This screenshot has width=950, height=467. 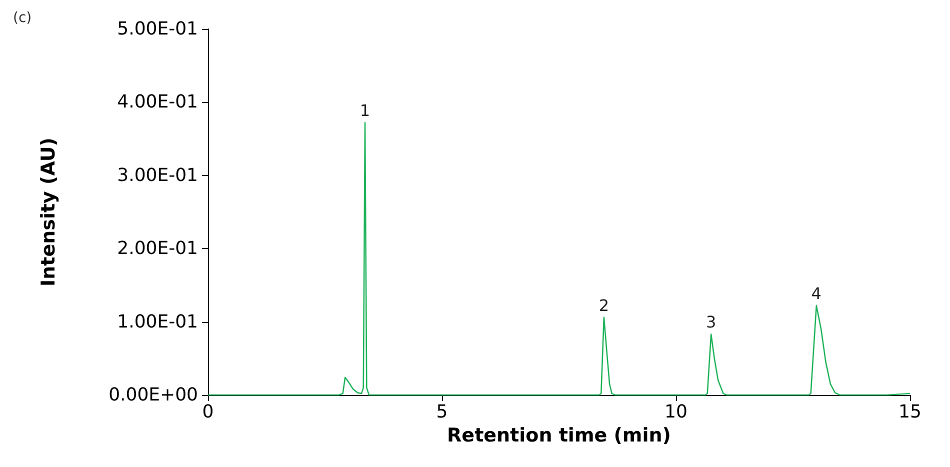 What do you see at coordinates (365, 110) in the screenshot?
I see `annotation: 1` at bounding box center [365, 110].